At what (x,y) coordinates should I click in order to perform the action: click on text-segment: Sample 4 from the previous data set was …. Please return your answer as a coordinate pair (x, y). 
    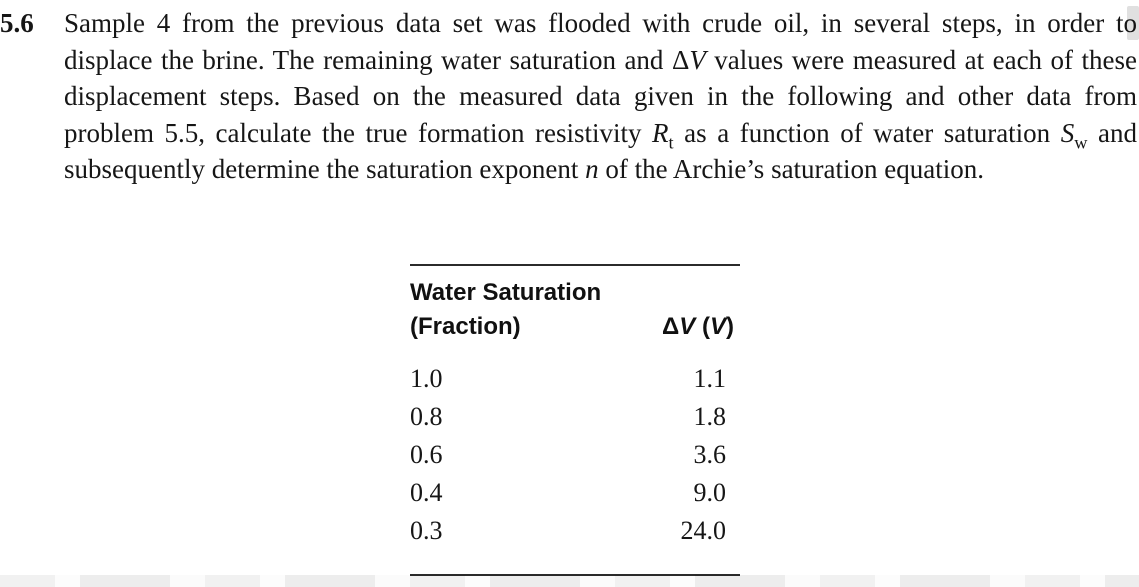
    Looking at the image, I should click on (600, 41).